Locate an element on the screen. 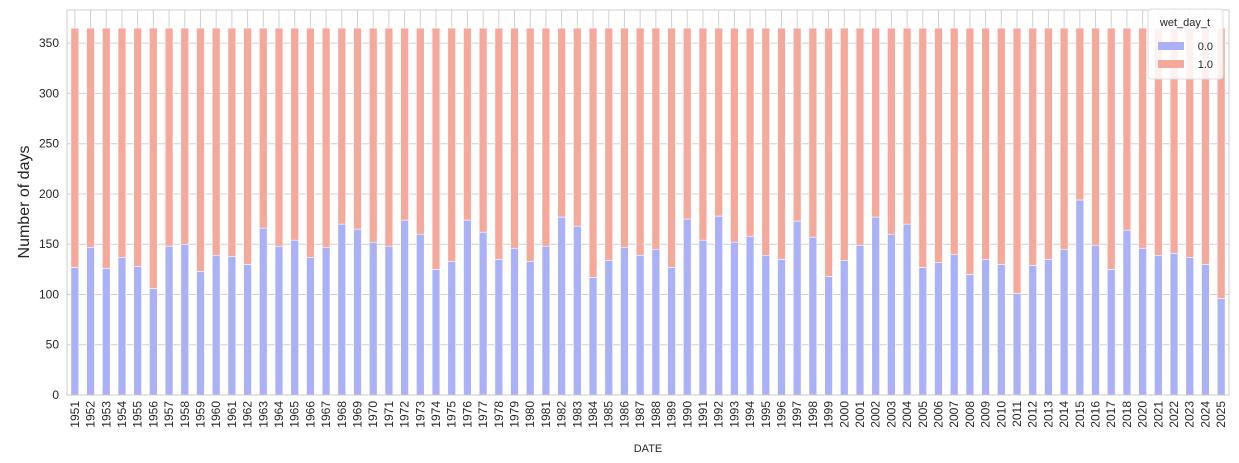 The height and width of the screenshot is (463, 1239). y-tick-label: 250 is located at coordinates (49, 144).